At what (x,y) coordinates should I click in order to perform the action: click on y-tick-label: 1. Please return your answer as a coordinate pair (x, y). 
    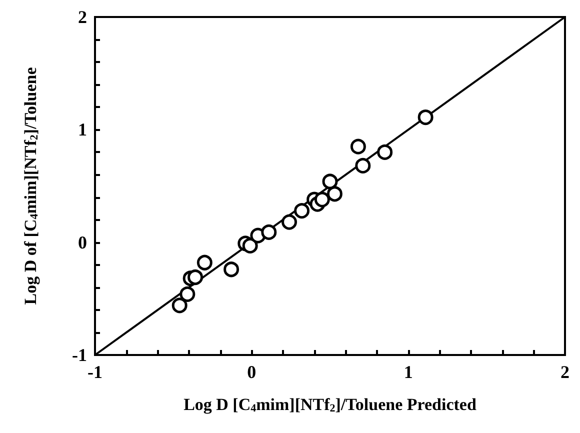
    Looking at the image, I should click on (82, 130).